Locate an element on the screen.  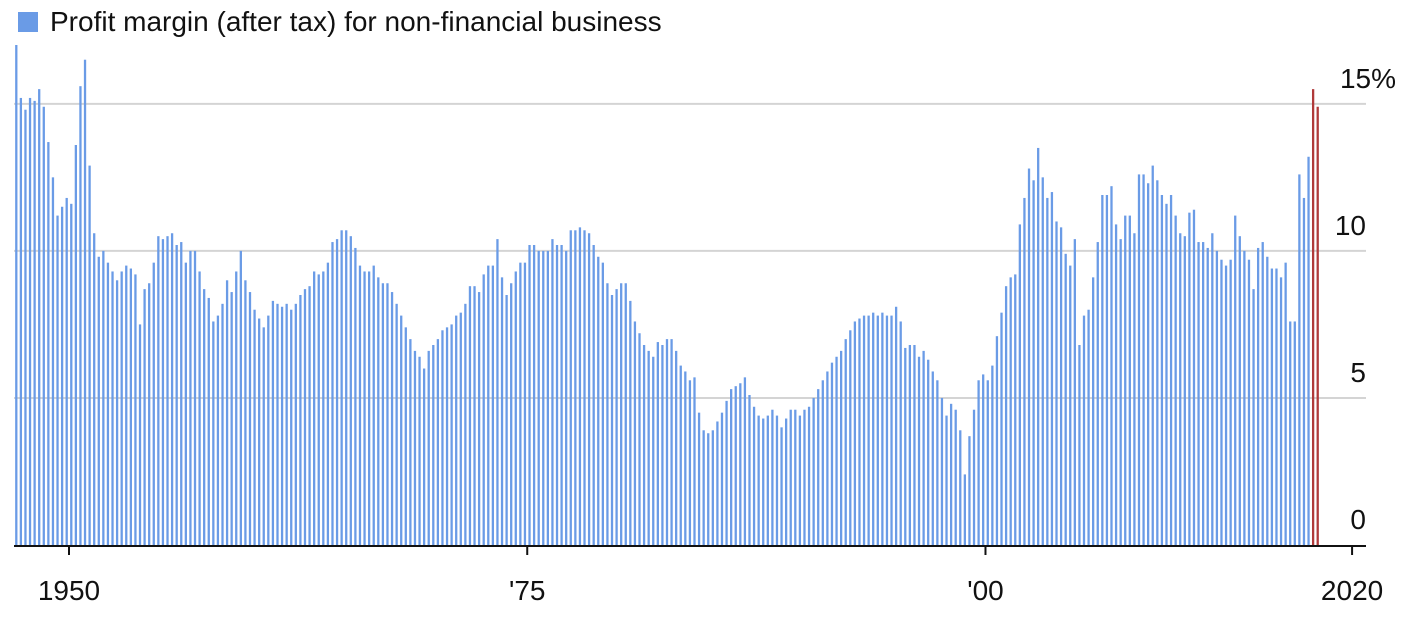
y-tick-label: 10 is located at coordinates (1350, 225).